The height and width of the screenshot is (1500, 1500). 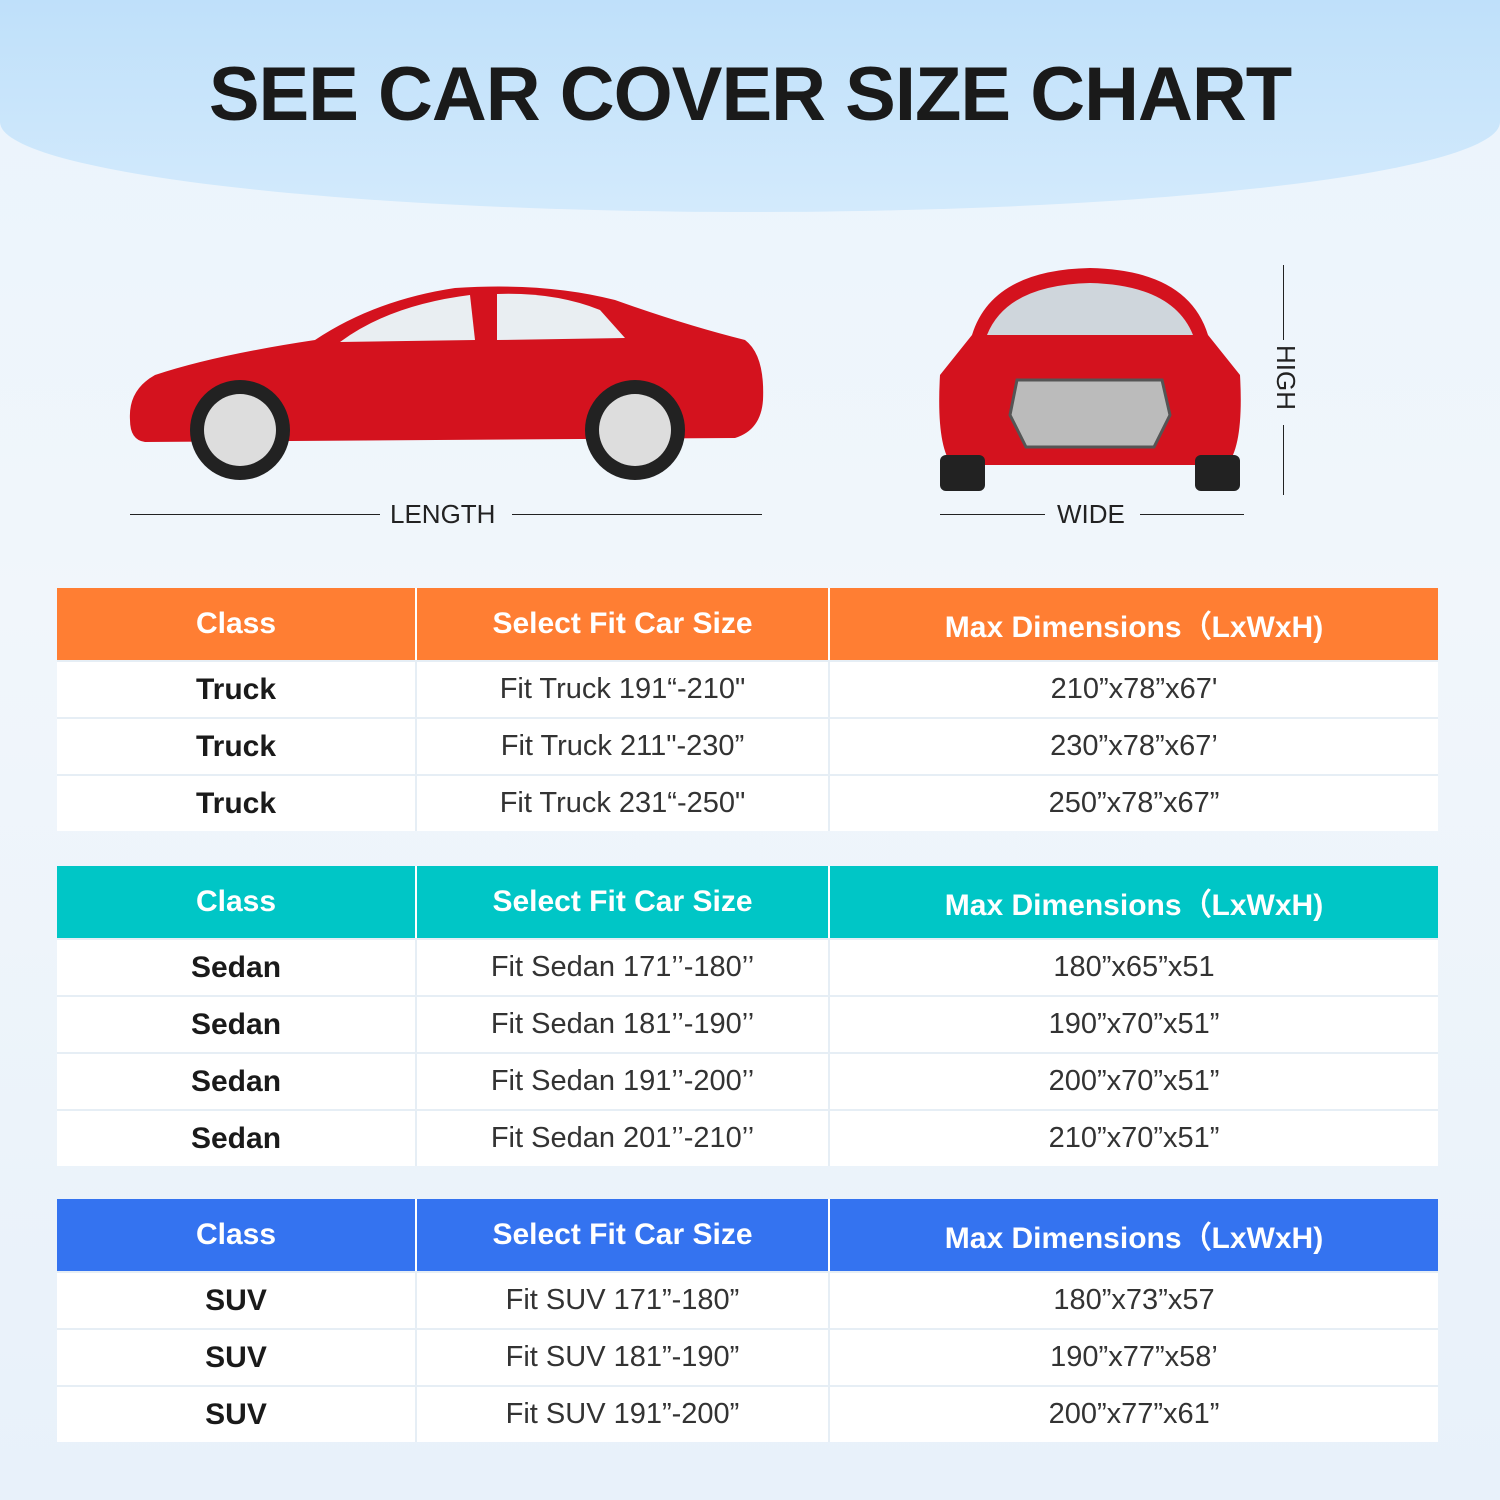 I want to click on dimensions-cell: 190”x77”x58’, so click(x=1134, y=1357).